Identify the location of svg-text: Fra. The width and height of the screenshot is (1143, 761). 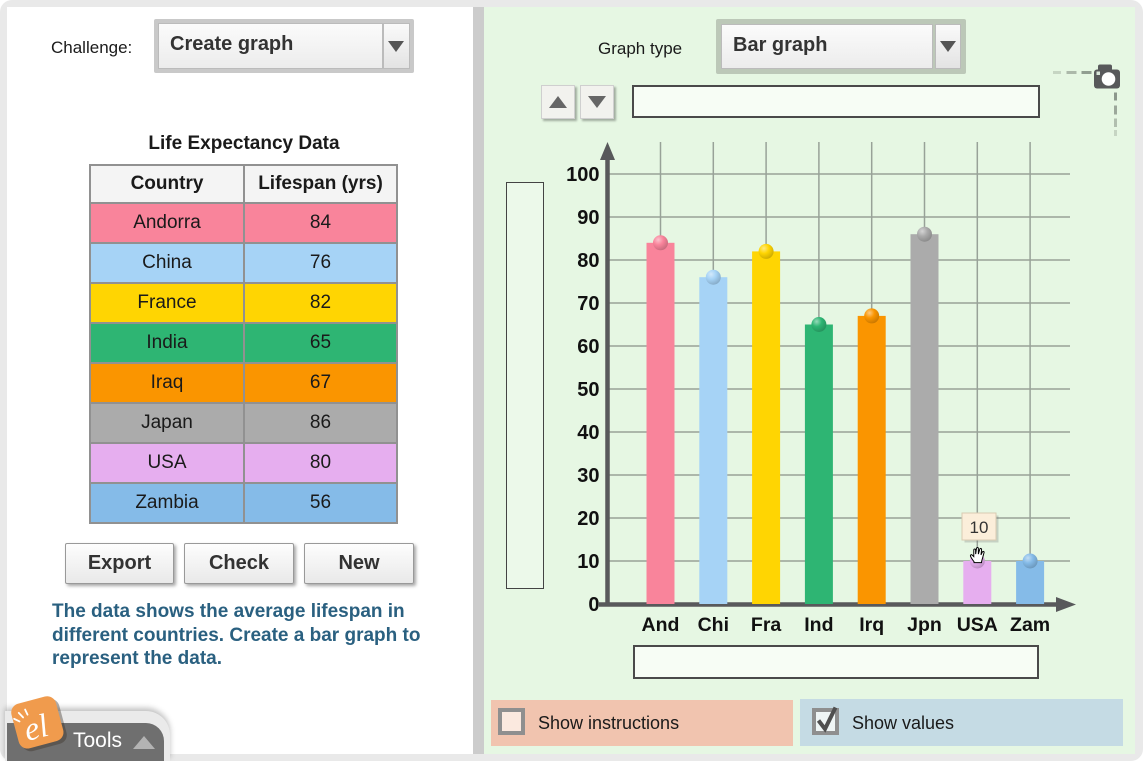
(766, 625).